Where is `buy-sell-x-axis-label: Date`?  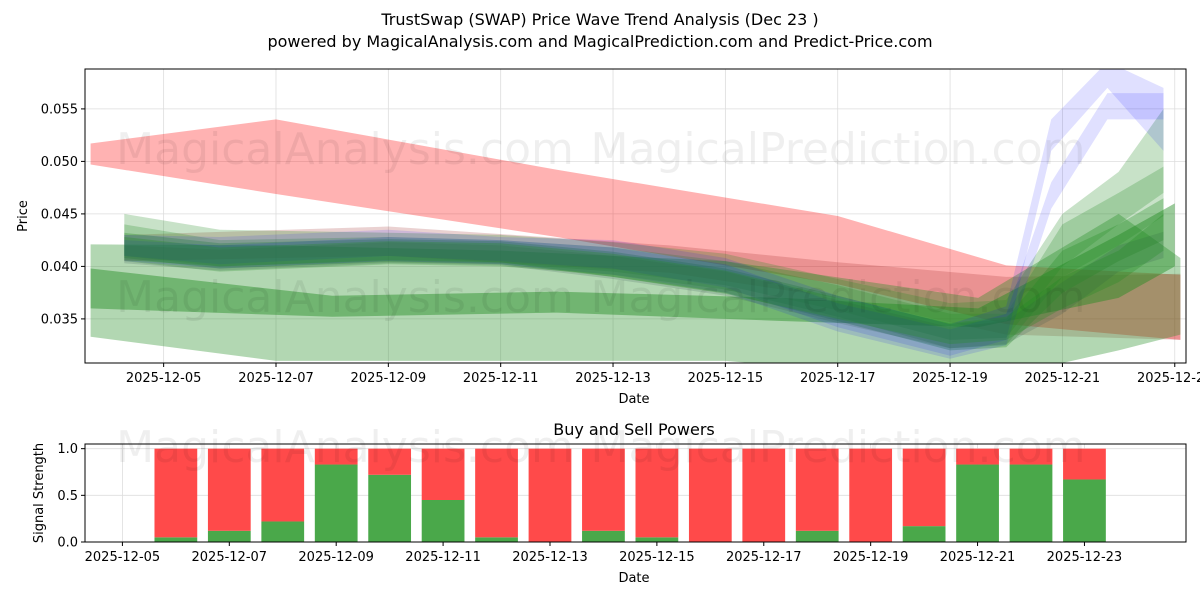 buy-sell-x-axis-label: Date is located at coordinates (633, 578).